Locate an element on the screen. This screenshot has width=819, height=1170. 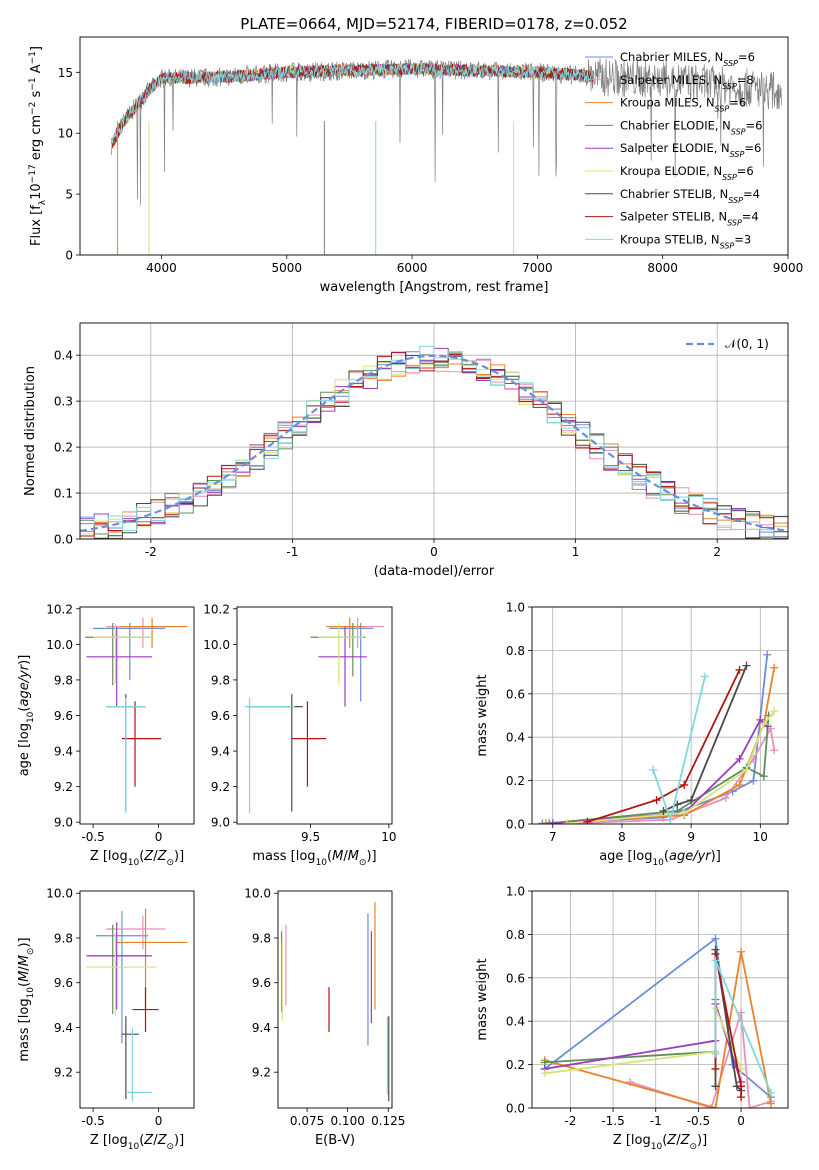
label-part: A is located at coordinates (36, 70).